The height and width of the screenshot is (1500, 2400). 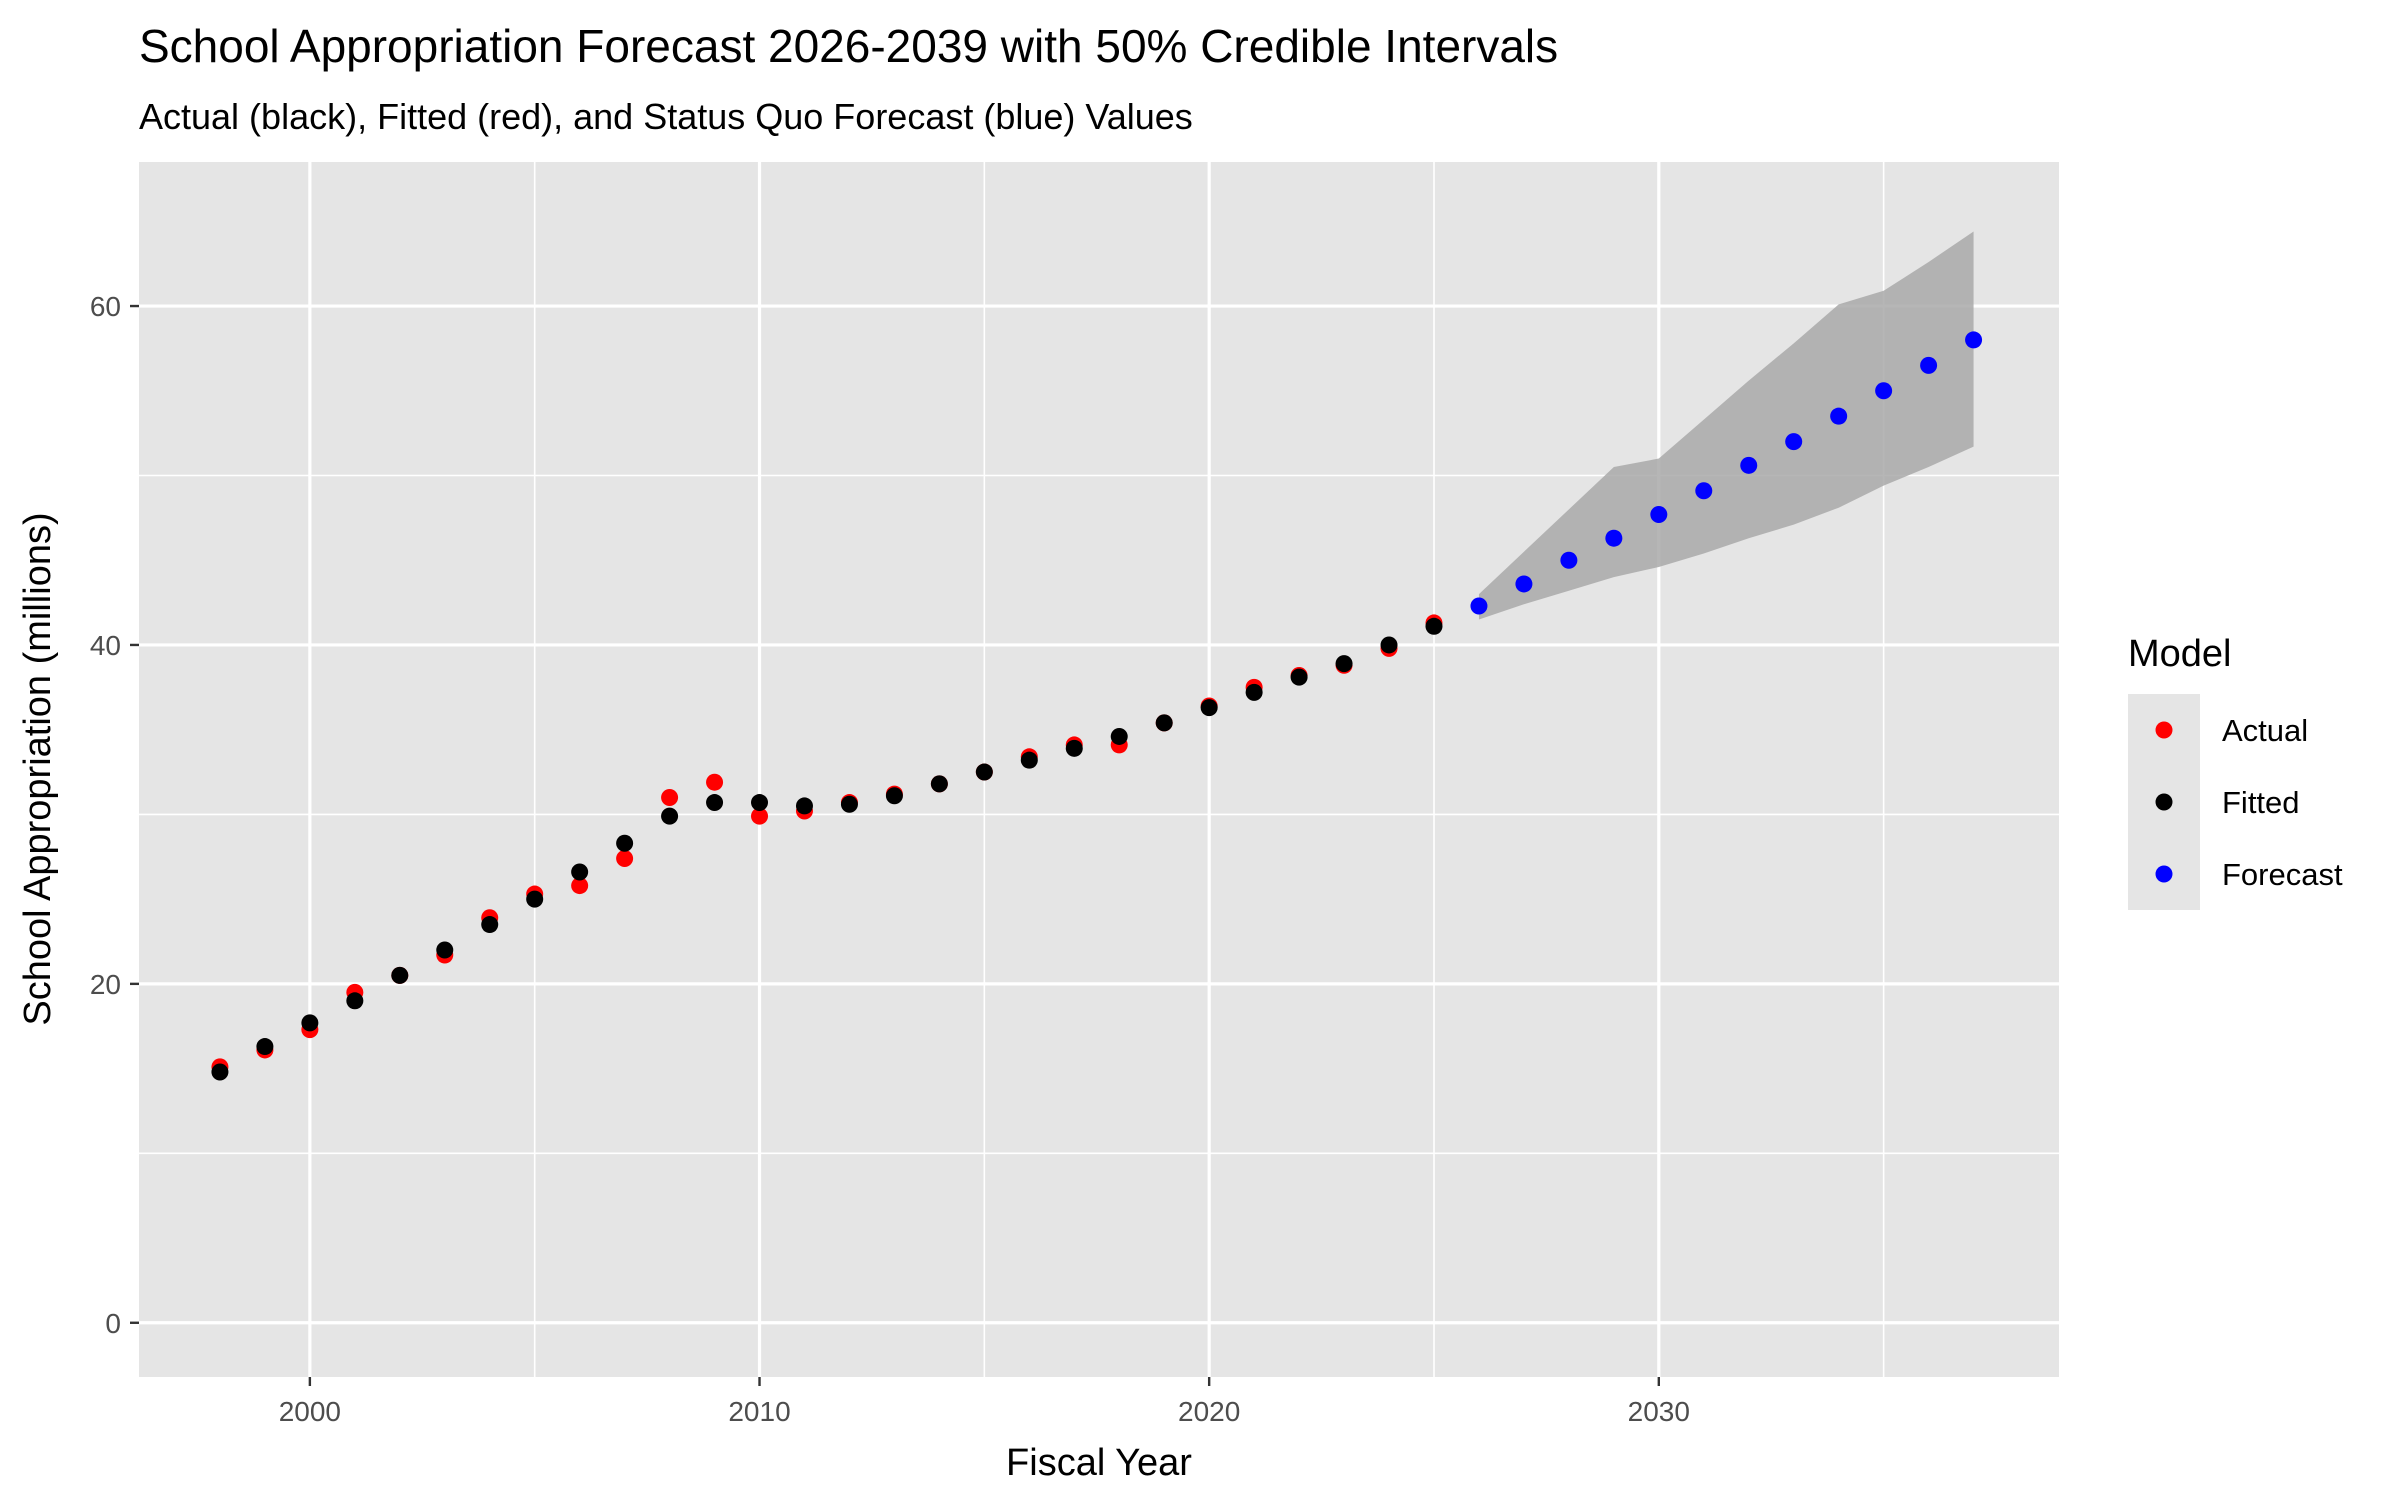 I want to click on legend-entries: Actual Fitted Forecast, so click(x=2249, y=802).